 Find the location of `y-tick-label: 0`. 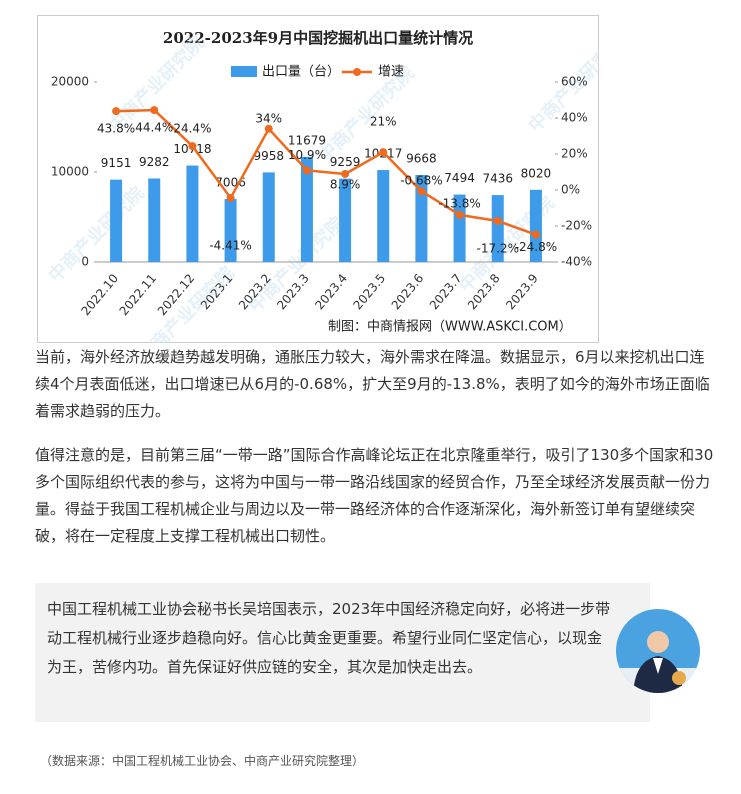

y-tick-label: 0 is located at coordinates (85, 262).